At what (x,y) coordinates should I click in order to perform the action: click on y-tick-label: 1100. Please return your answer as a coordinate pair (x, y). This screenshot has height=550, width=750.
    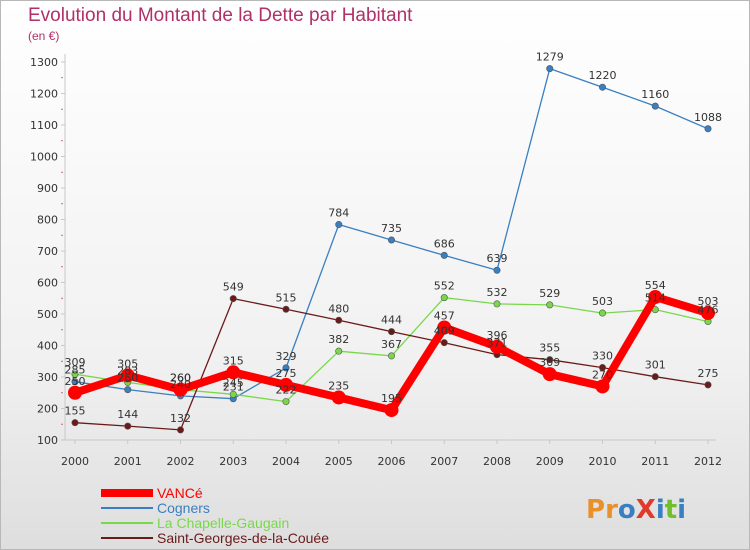
    Looking at the image, I should click on (44, 125).